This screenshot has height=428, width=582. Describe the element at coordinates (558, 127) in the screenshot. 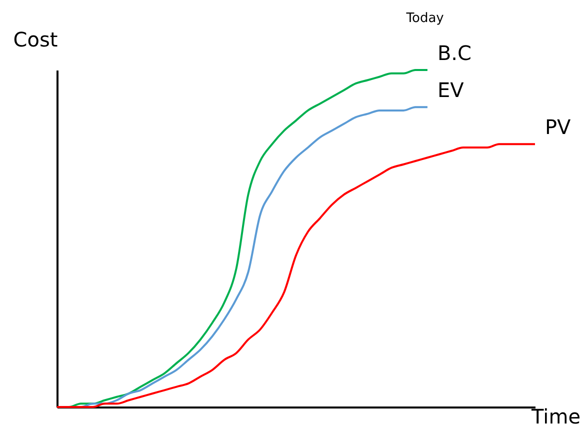

I see `series-label: PV` at that location.